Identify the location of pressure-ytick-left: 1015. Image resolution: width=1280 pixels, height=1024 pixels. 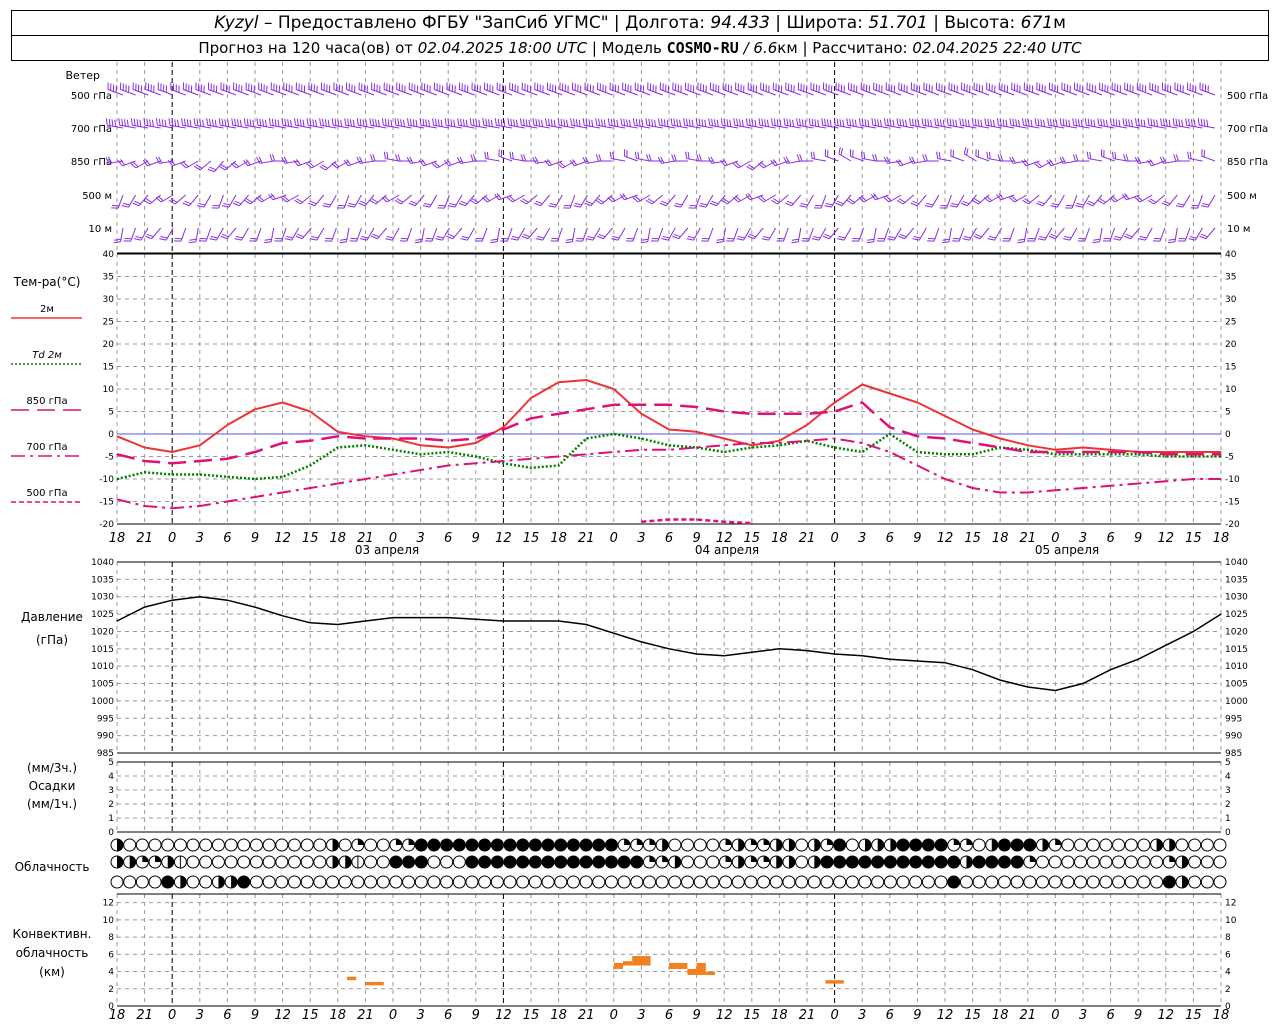
(102, 650).